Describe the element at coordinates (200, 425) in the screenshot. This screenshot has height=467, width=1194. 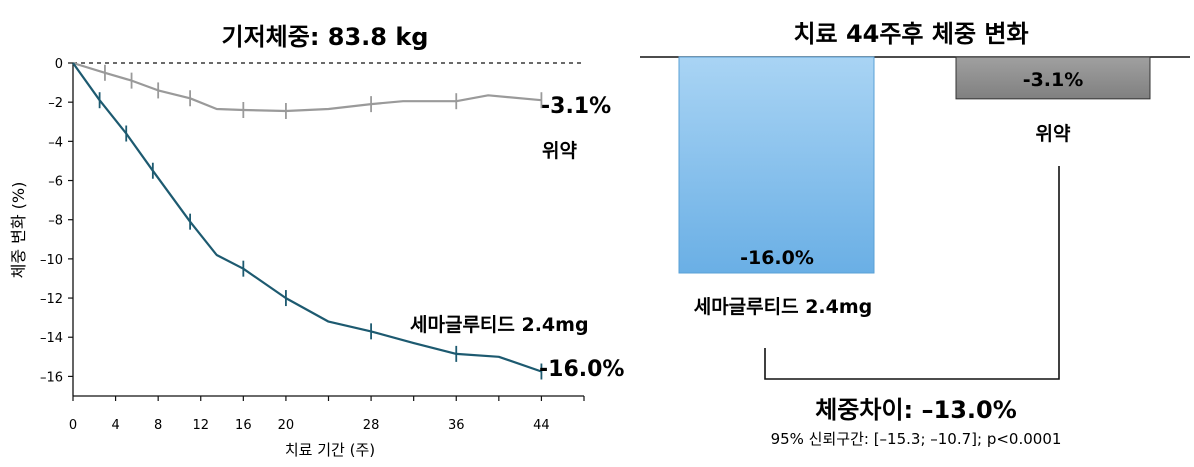
I see `x-tick-label: 12` at that location.